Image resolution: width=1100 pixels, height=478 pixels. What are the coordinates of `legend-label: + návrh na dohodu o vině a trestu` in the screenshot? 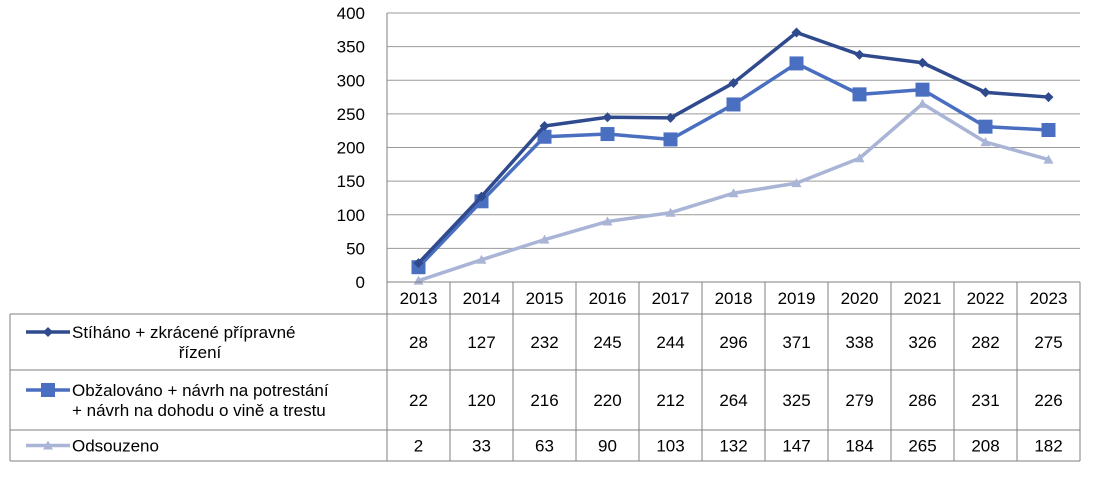 It's located at (199, 410).